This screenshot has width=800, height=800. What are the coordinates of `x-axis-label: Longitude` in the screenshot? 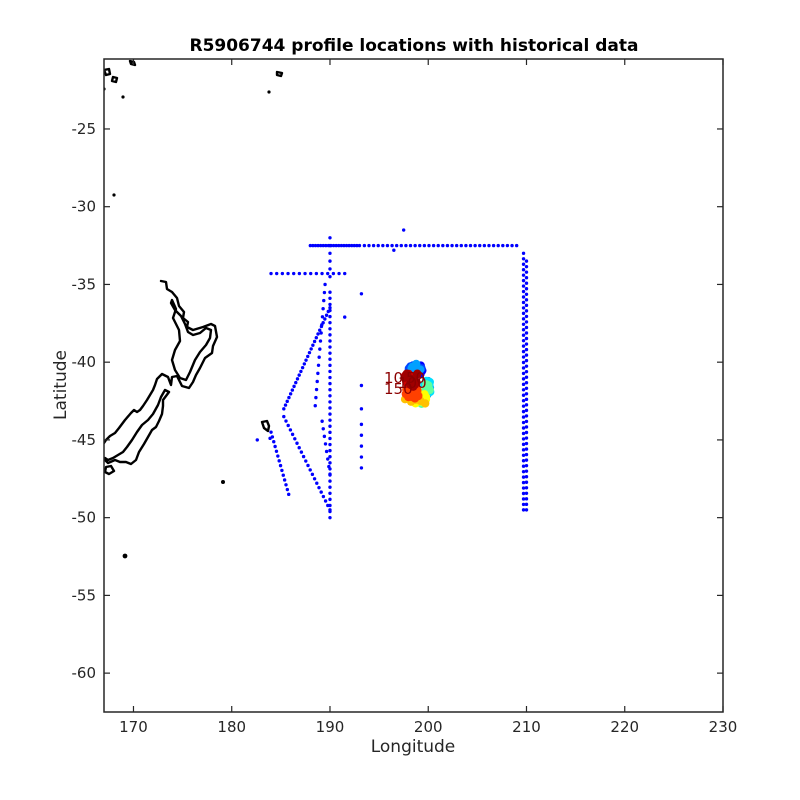 It's located at (413, 747).